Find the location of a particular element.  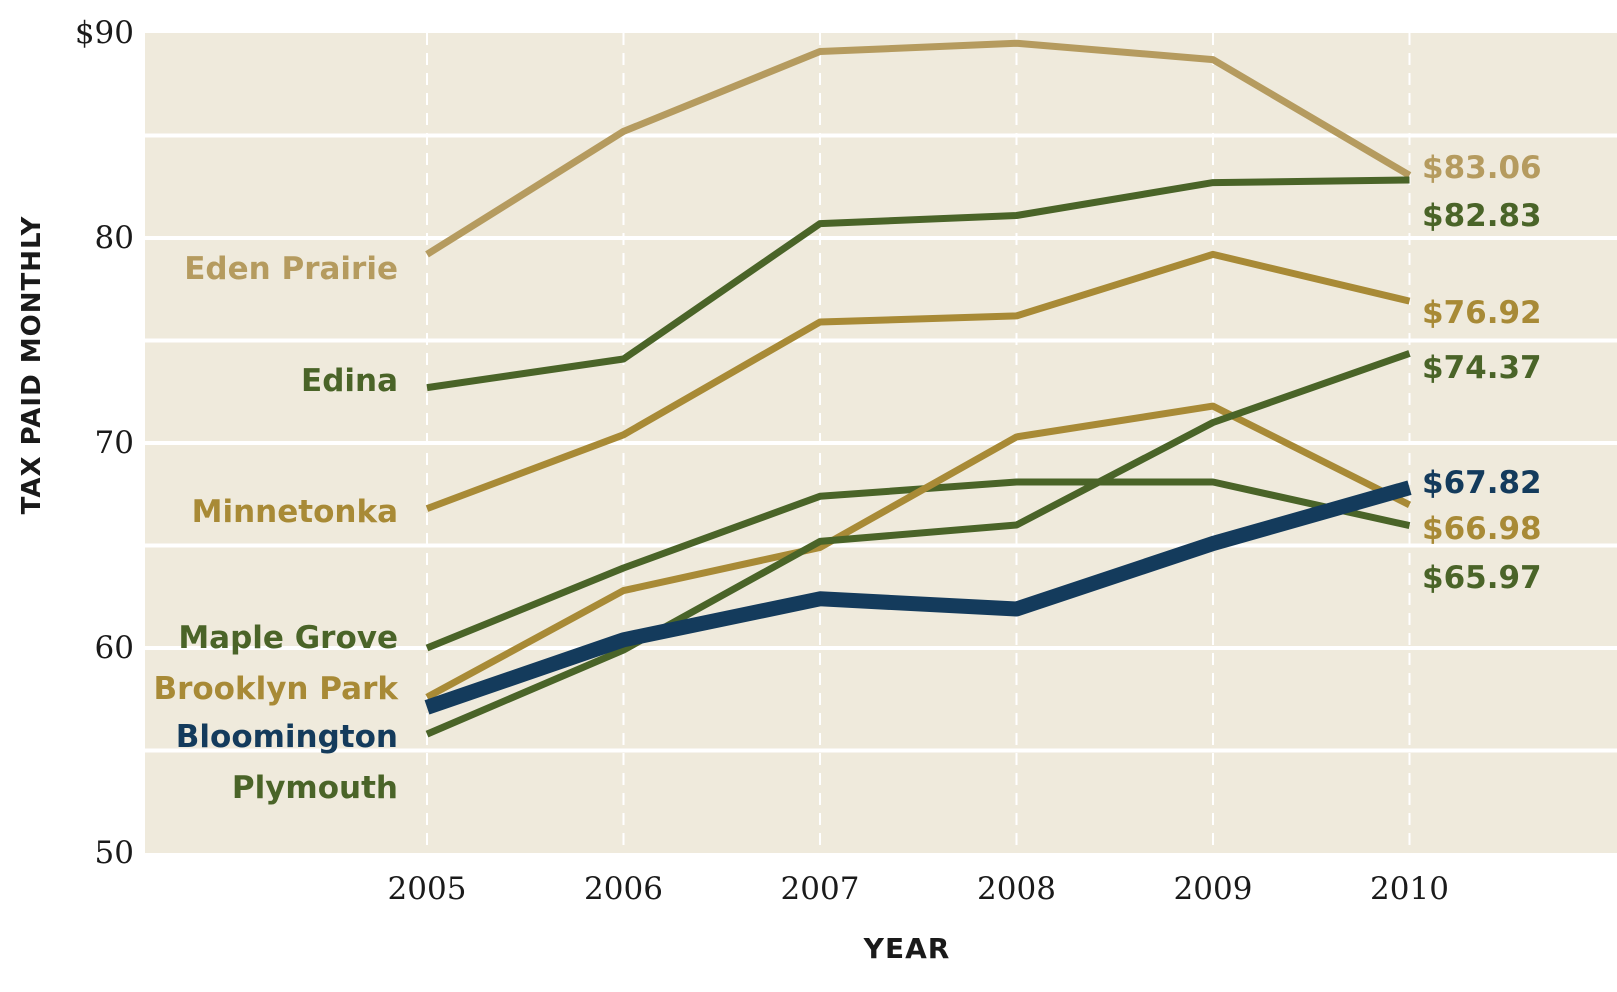

x-axis-title: Year is located at coordinates (907, 948).